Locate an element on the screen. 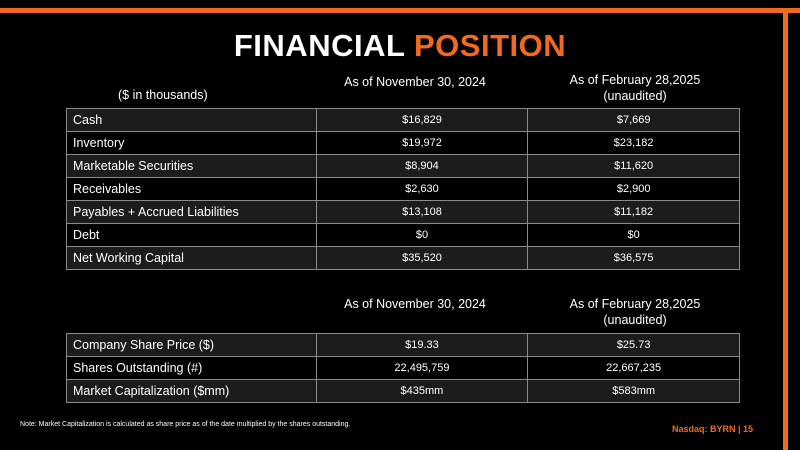 The width and height of the screenshot is (800, 450). row-label: Receivables is located at coordinates (191, 189).